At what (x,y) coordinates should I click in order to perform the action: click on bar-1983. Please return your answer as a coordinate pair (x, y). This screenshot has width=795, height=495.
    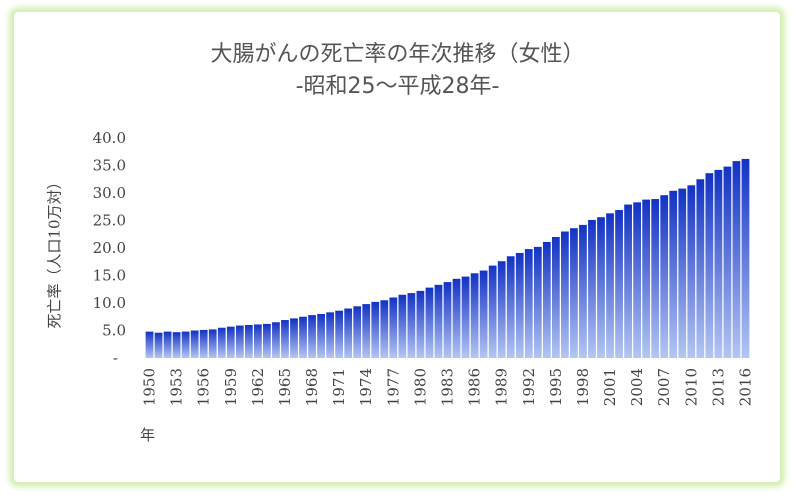
    Looking at the image, I should click on (447, 320).